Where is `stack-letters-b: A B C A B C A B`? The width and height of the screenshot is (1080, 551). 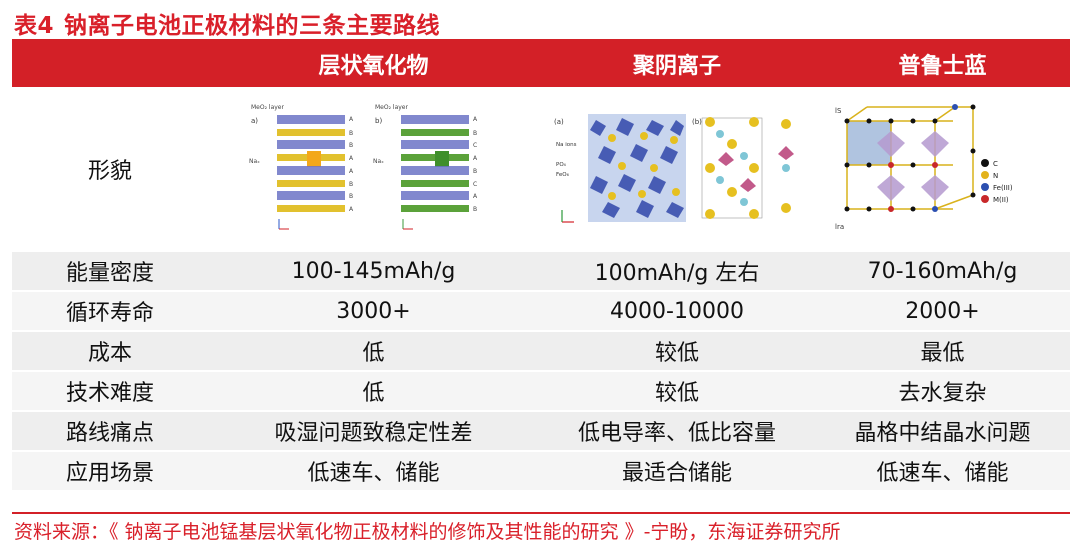
stack-letters-b: A B C A B C A B is located at coordinates (475, 164).